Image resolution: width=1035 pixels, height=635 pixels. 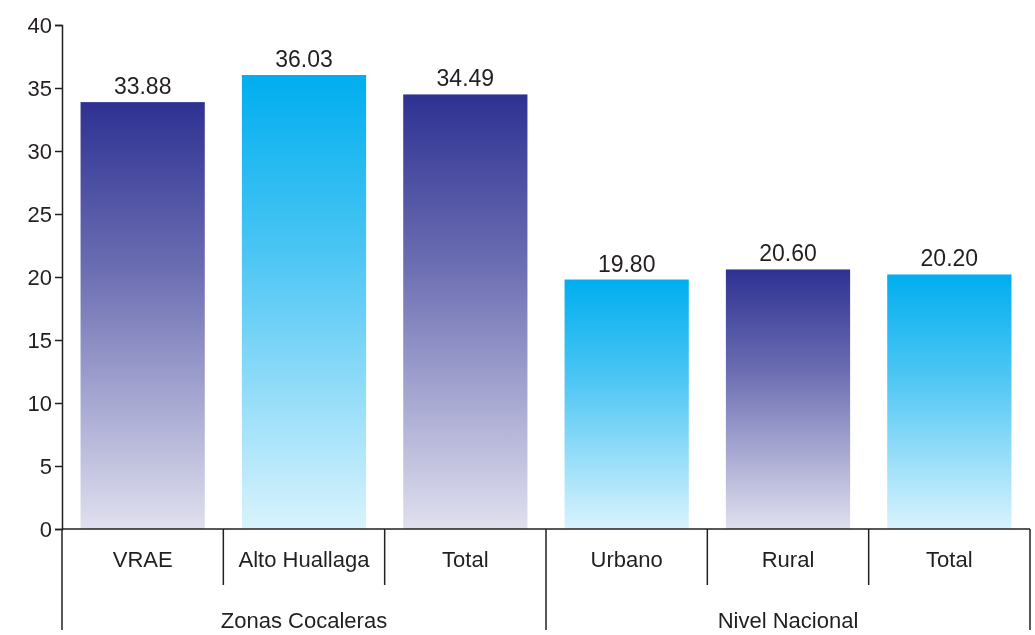 What do you see at coordinates (39, 340) in the screenshot?
I see `y-tick-label: 15` at bounding box center [39, 340].